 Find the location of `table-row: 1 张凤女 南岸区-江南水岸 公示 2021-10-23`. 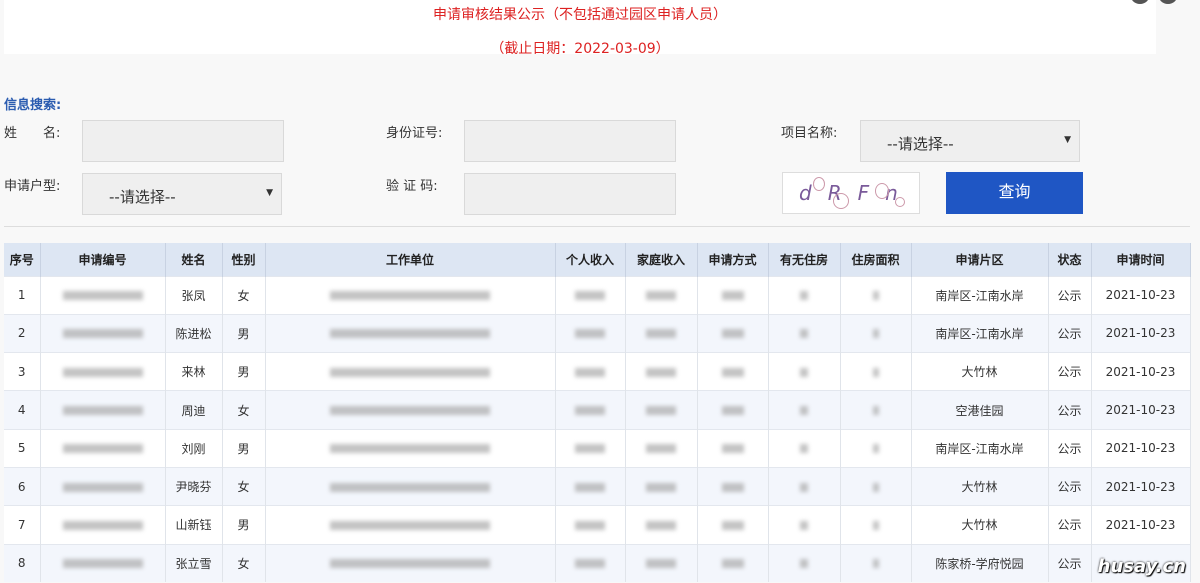

table-row: 1 张凤女 南岸区-江南水岸 公示 2021-10-23 is located at coordinates (597, 295).